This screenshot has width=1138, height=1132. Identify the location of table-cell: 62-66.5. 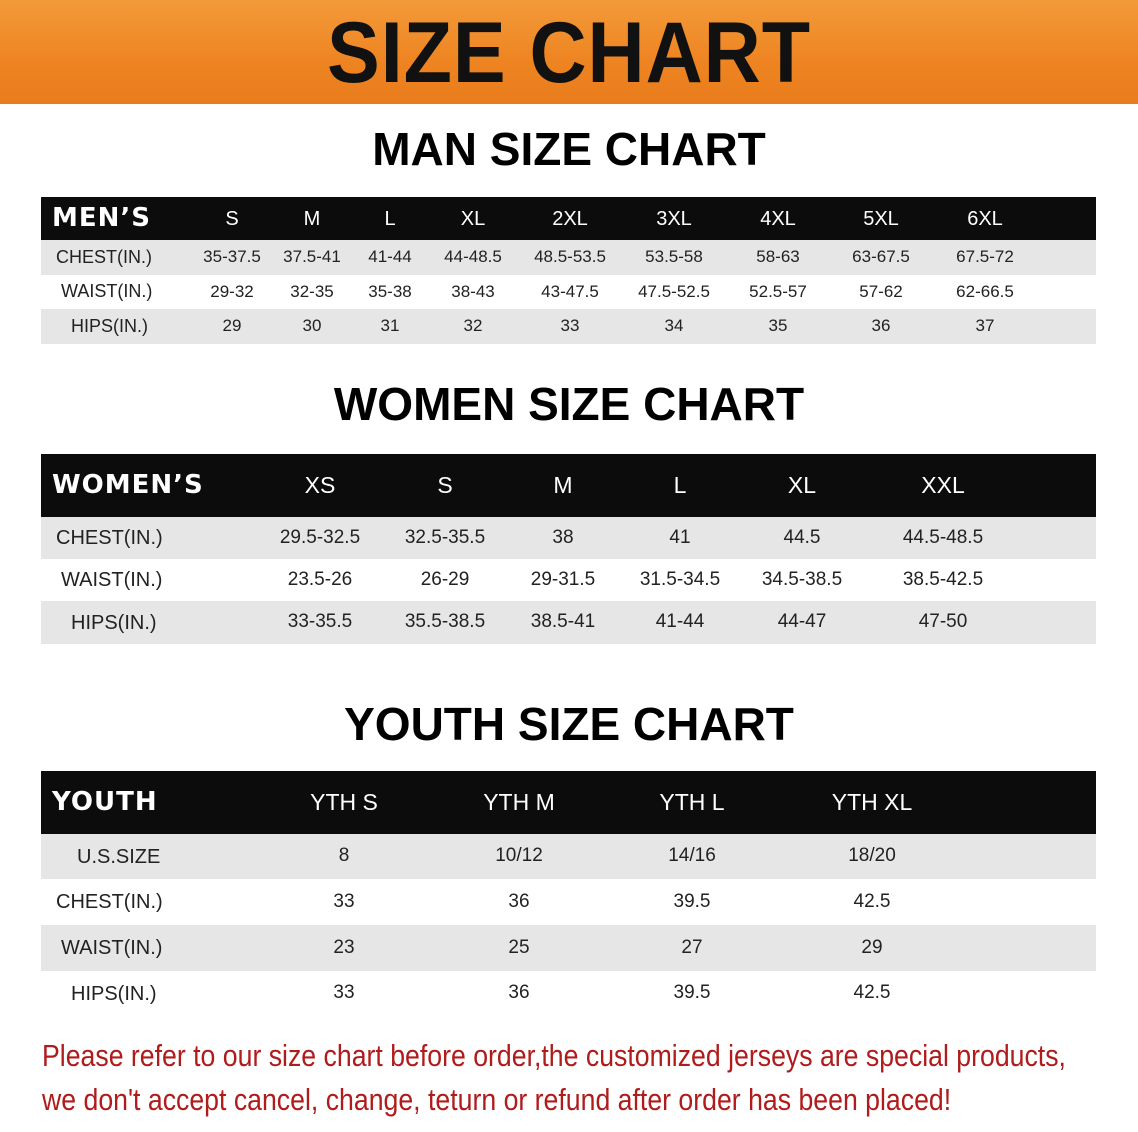
(985, 291).